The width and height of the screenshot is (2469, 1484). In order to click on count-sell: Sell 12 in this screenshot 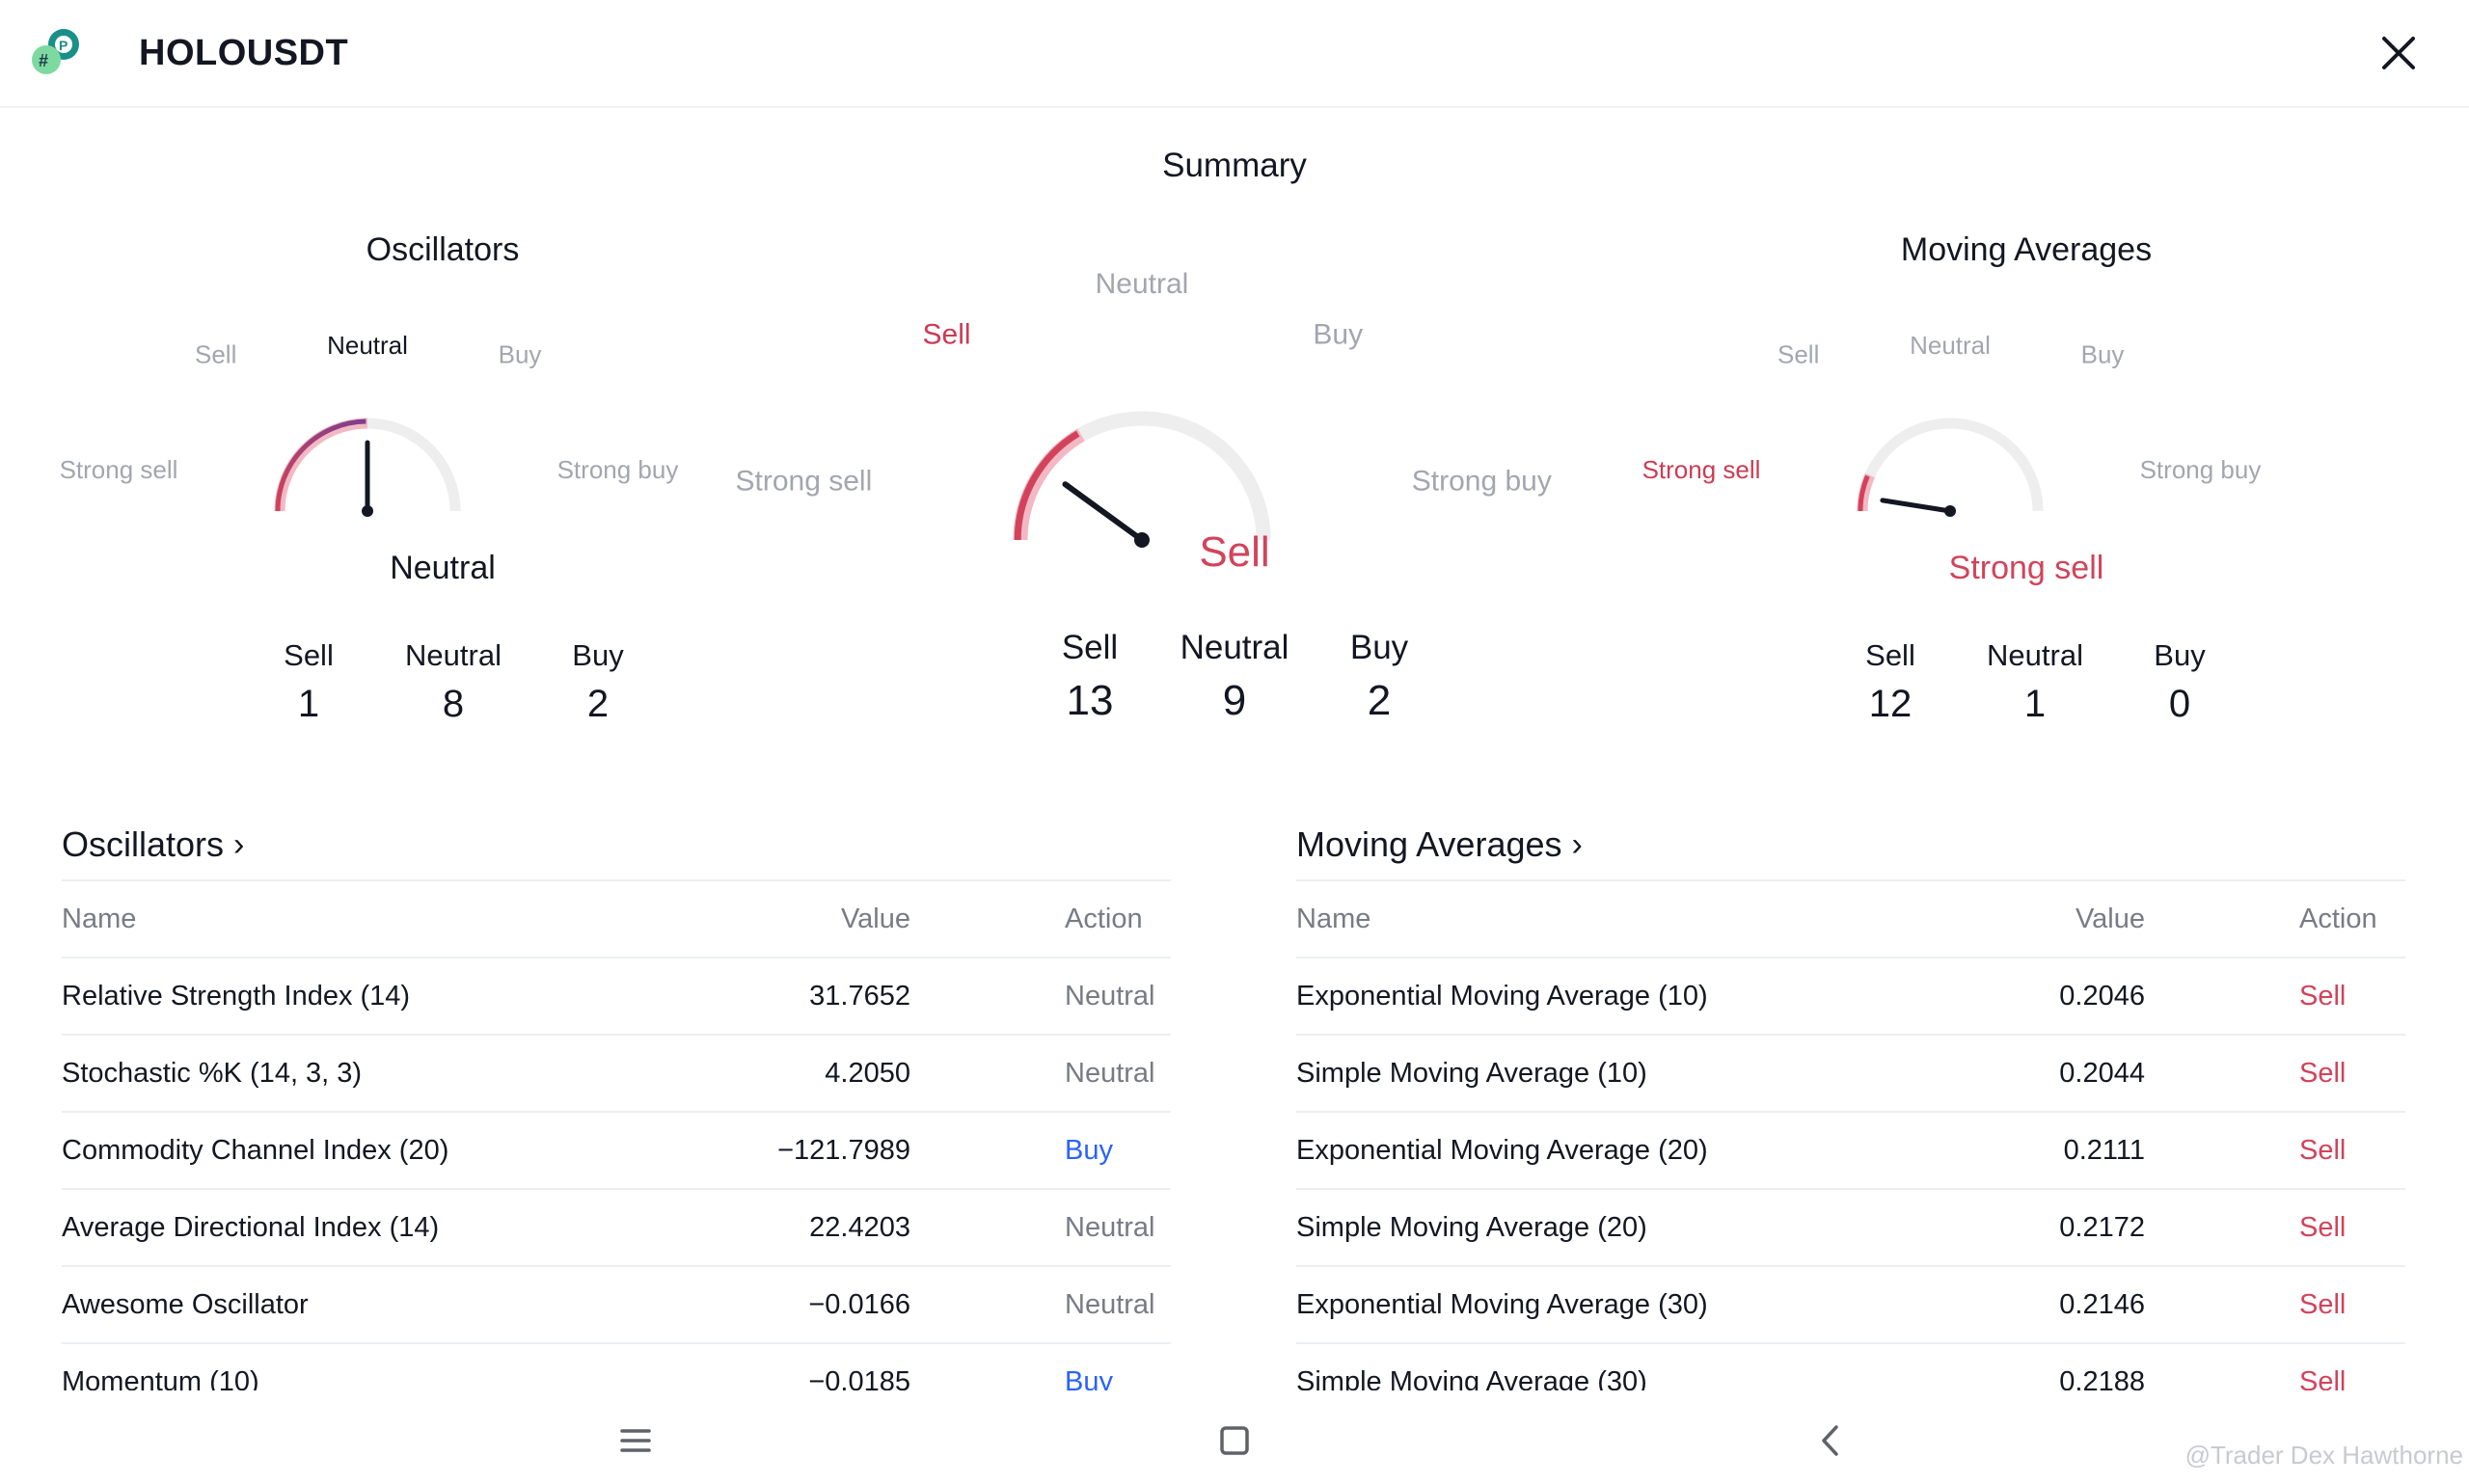, I will do `click(1891, 682)`.